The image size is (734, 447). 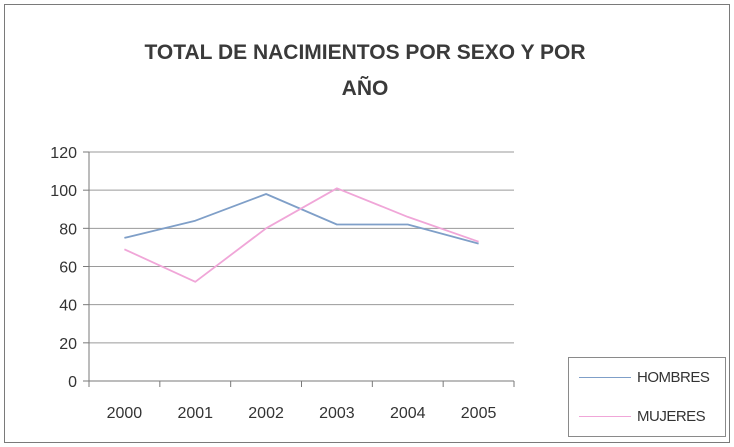 What do you see at coordinates (125, 413) in the screenshot?
I see `x-tick-label: 2000` at bounding box center [125, 413].